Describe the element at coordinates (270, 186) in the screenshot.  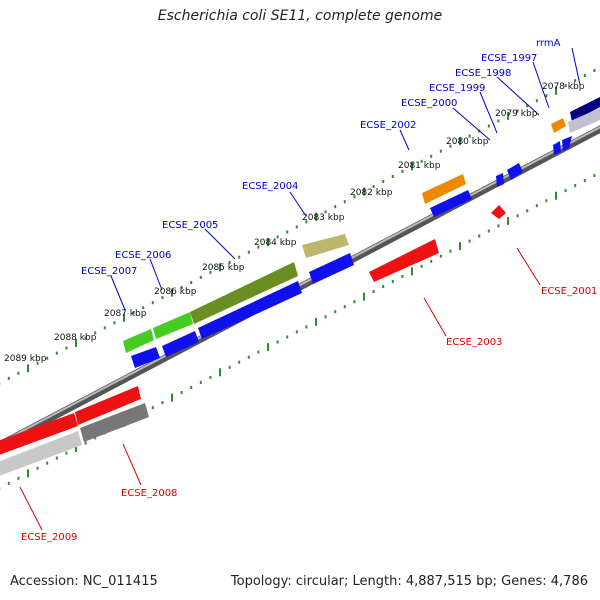
I see `gene-label-ECSE_2004: ECSE_2004` at that location.